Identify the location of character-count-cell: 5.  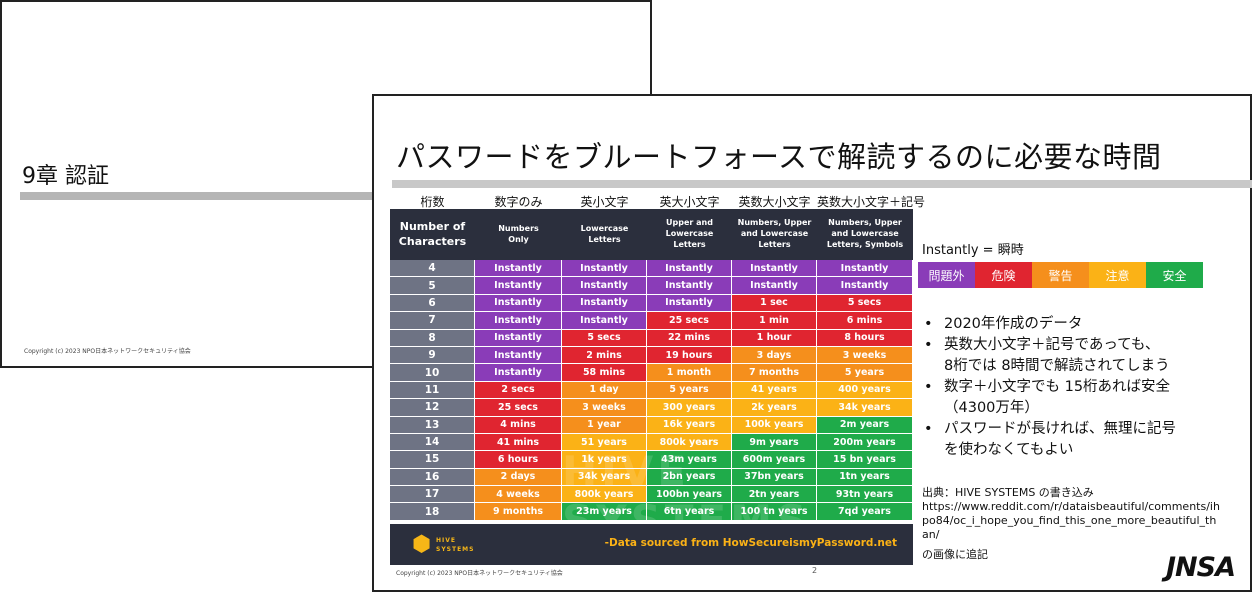
(432, 286).